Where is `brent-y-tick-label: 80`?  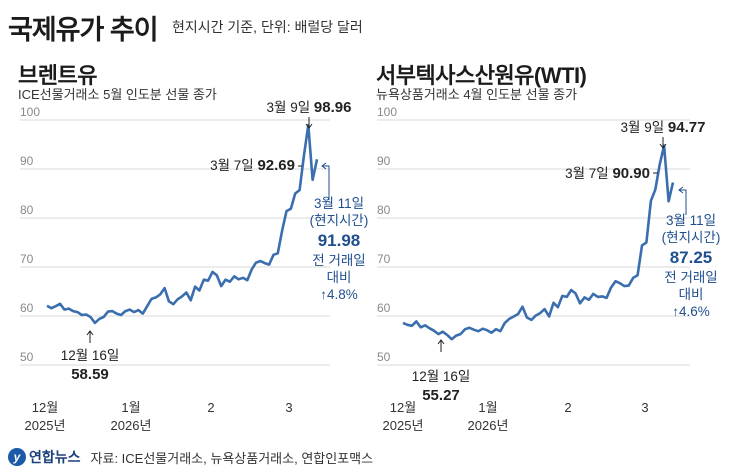 brent-y-tick-label: 80 is located at coordinates (27, 210).